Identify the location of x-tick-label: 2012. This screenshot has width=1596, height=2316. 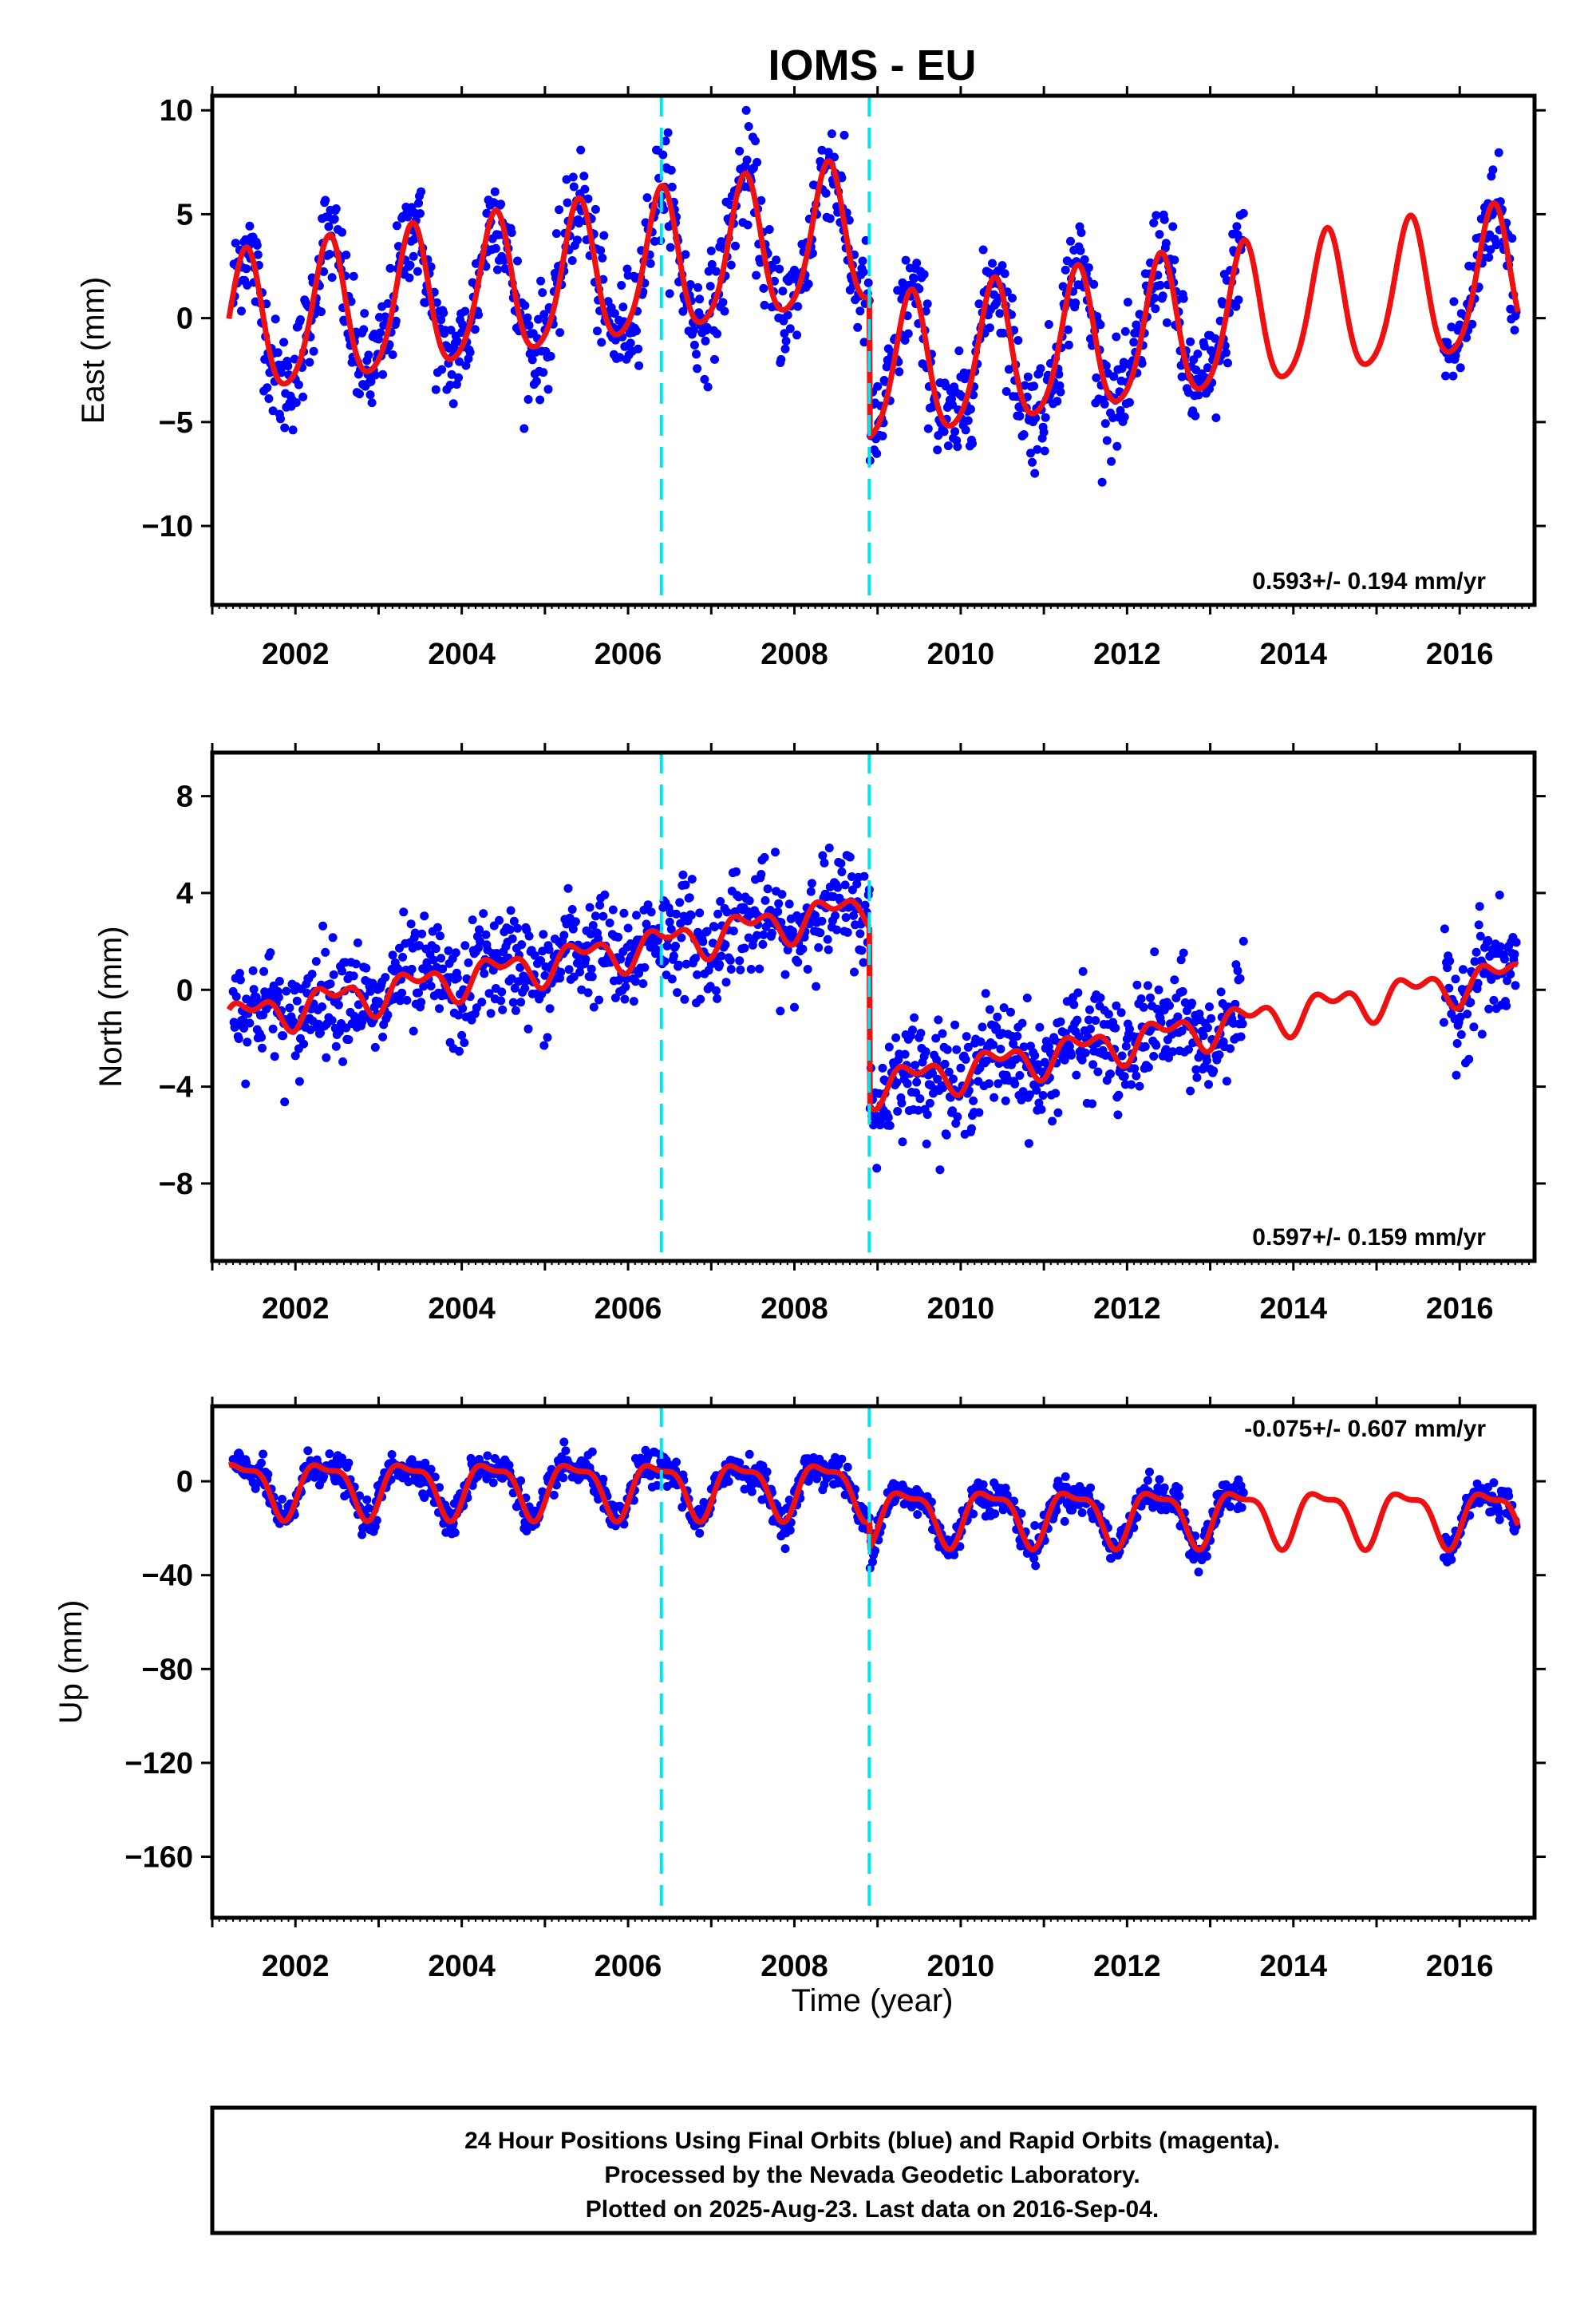
(1127, 654).